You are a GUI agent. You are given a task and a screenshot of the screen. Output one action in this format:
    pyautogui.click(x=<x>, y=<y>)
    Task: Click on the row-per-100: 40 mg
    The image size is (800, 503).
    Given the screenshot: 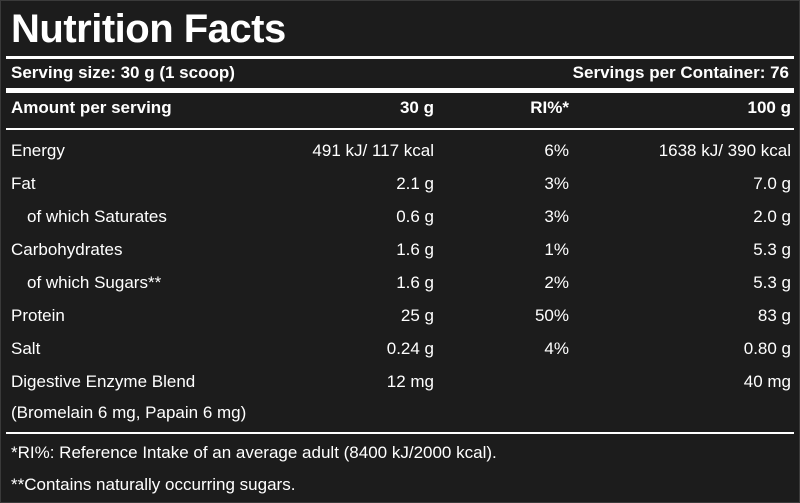 What is the action you would take?
    pyautogui.click(x=767, y=381)
    